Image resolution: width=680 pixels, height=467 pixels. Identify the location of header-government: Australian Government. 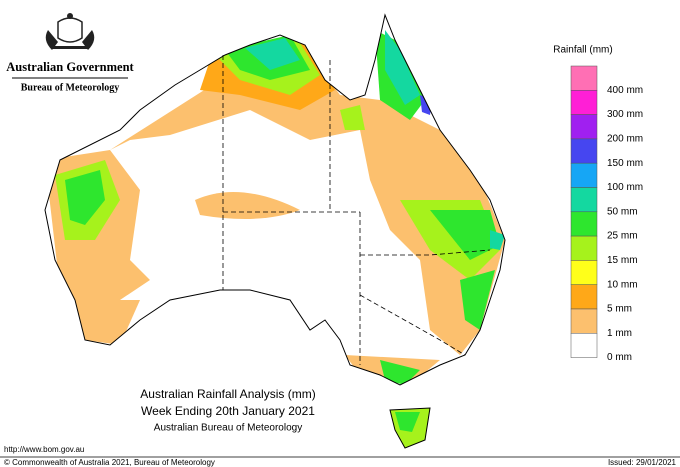
(70, 67).